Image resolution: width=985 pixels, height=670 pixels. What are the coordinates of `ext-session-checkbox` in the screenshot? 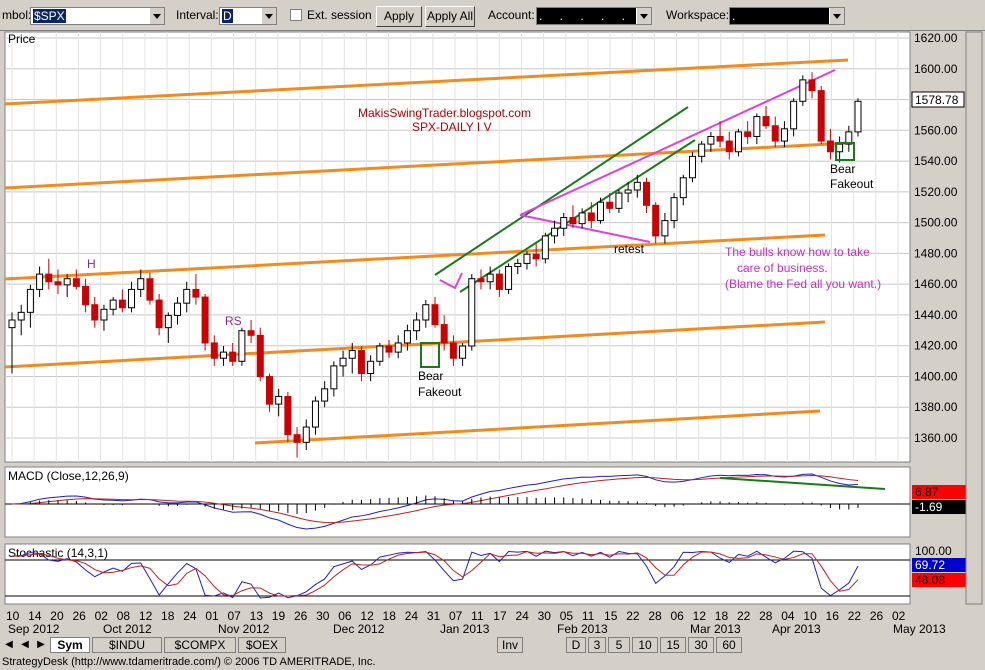 It's located at (296, 15).